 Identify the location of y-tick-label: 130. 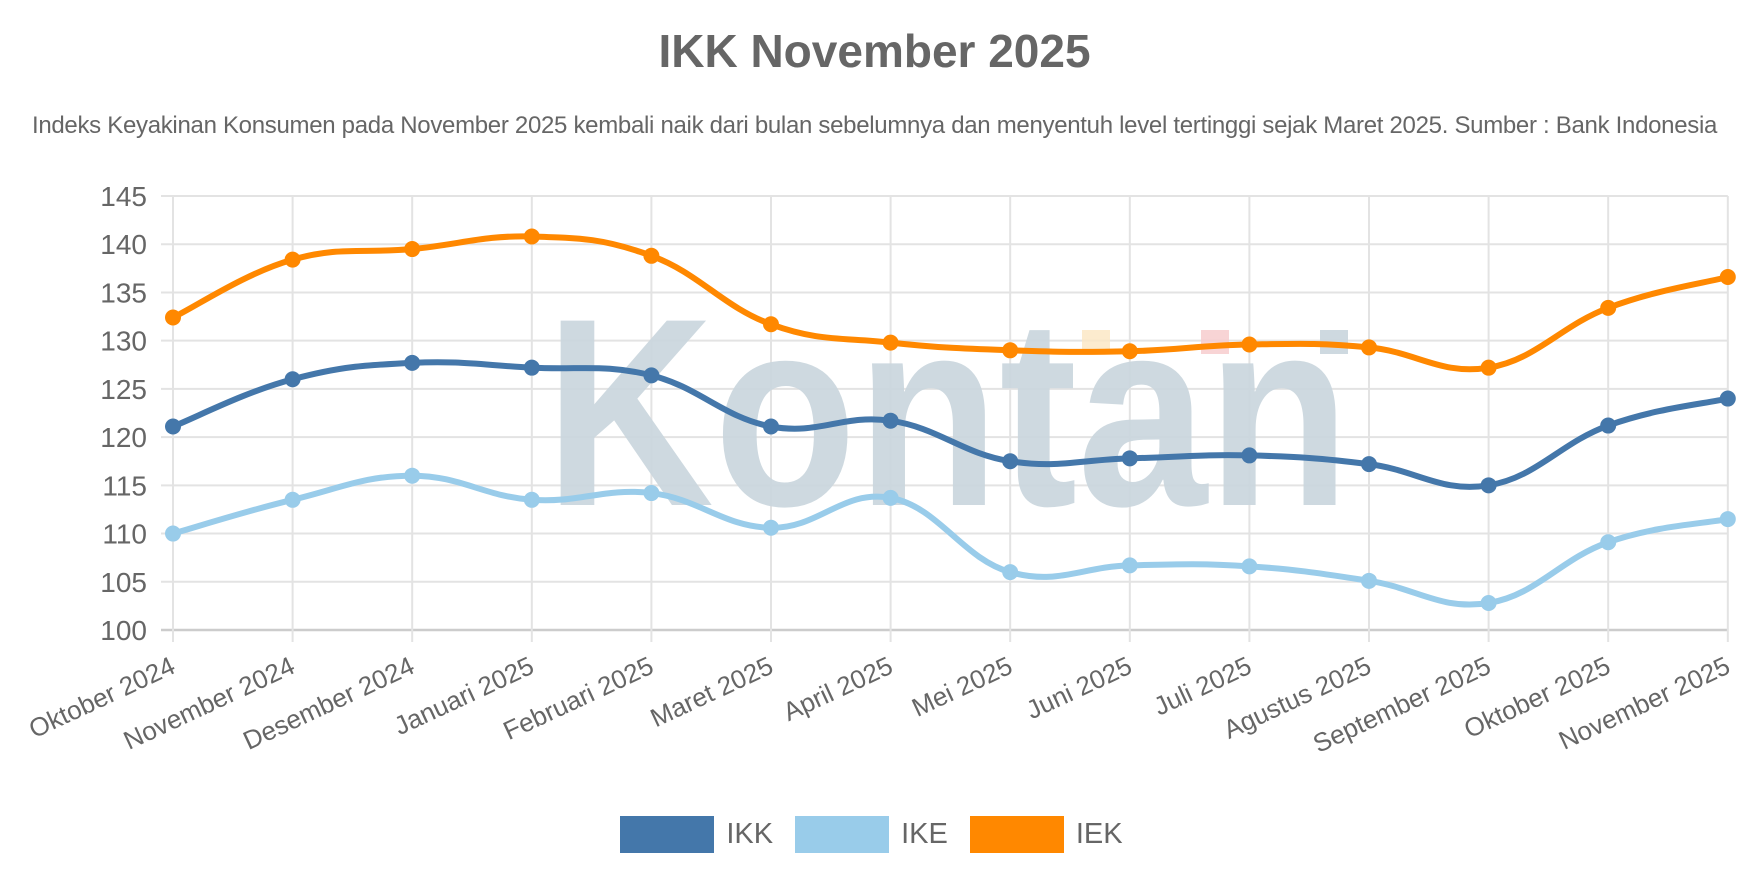
(123, 341).